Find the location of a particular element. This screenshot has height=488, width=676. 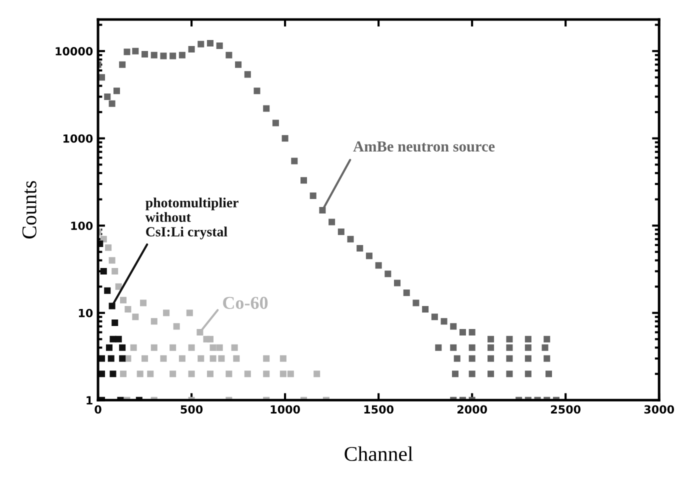

y-axis-title: Counts is located at coordinates (29, 210).